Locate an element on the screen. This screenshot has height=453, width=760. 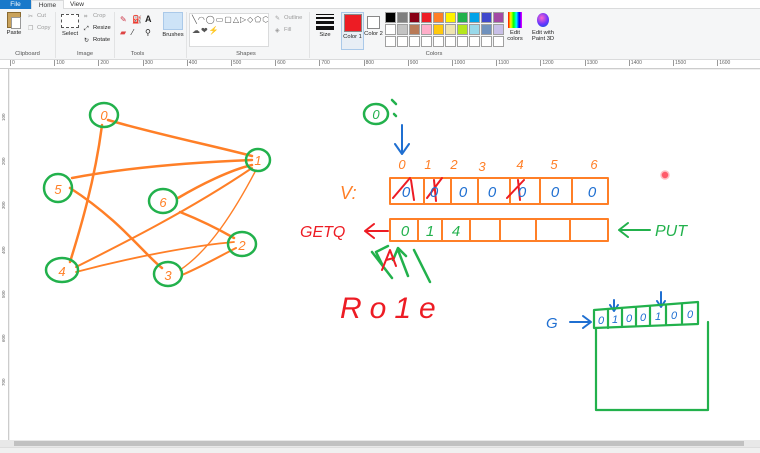
tab-file: File is located at coordinates (15, 4).